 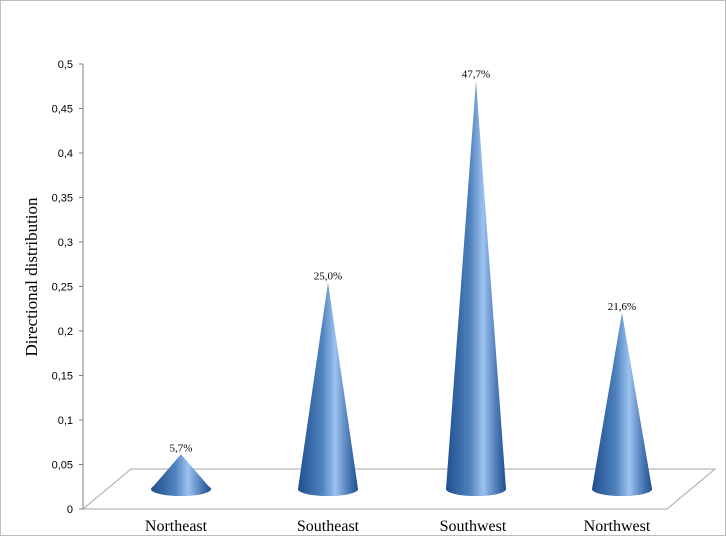 I want to click on data-label: 21,6%, so click(x=622, y=307).